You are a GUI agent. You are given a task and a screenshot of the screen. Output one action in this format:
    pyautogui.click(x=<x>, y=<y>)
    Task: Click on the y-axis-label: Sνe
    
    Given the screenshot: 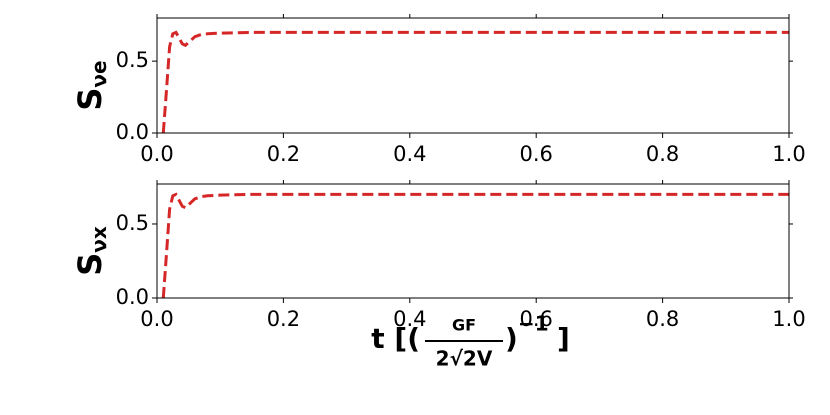 What is the action you would take?
    pyautogui.click(x=91, y=85)
    